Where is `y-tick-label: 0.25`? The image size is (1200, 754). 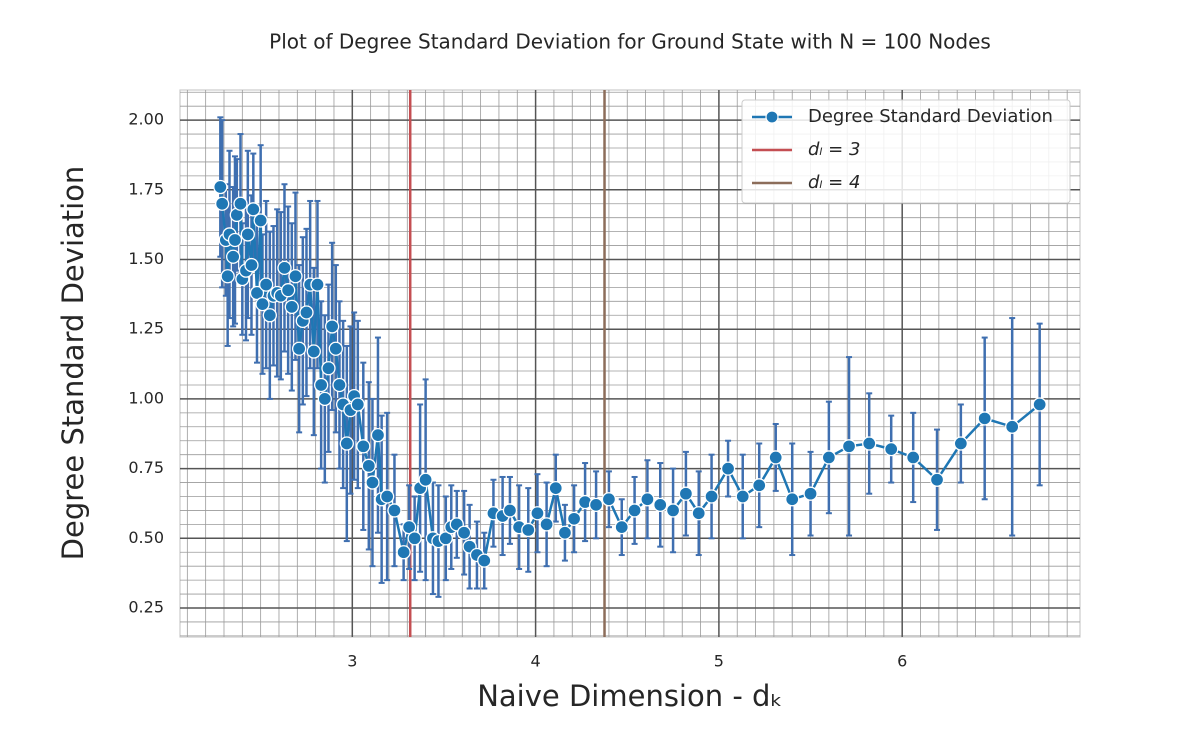
y-tick-label: 0.25 is located at coordinates (146, 607).